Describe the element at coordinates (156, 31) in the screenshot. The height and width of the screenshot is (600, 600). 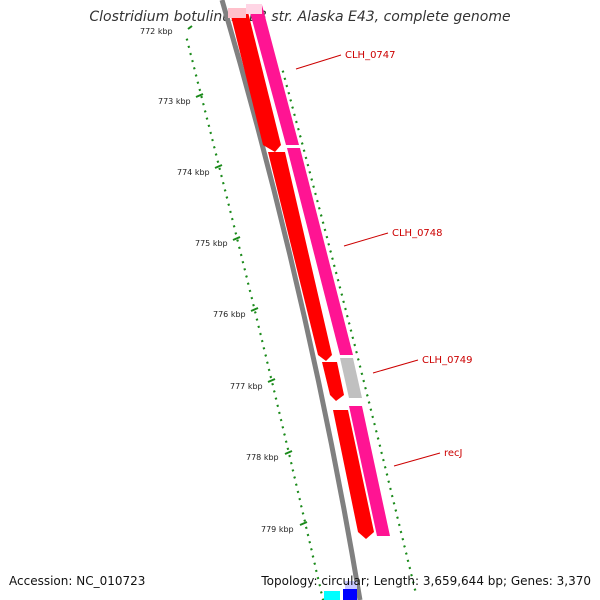
I see `ruler-tick-label: 772 kbp` at that location.